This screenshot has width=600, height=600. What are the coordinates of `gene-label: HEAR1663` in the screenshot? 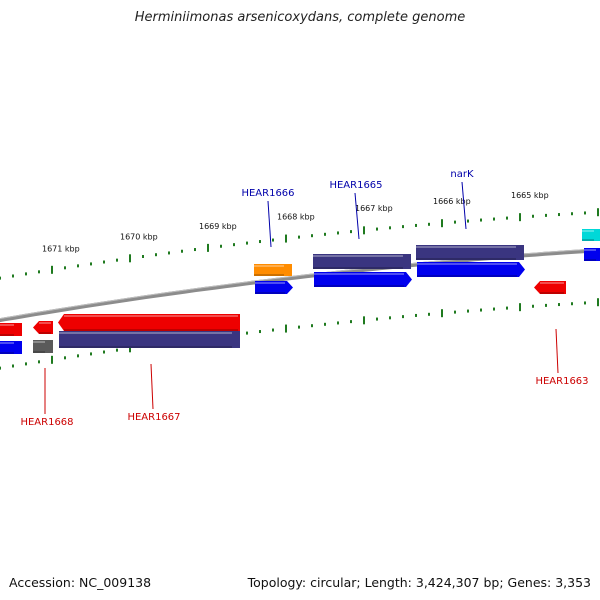 It's located at (561, 381).